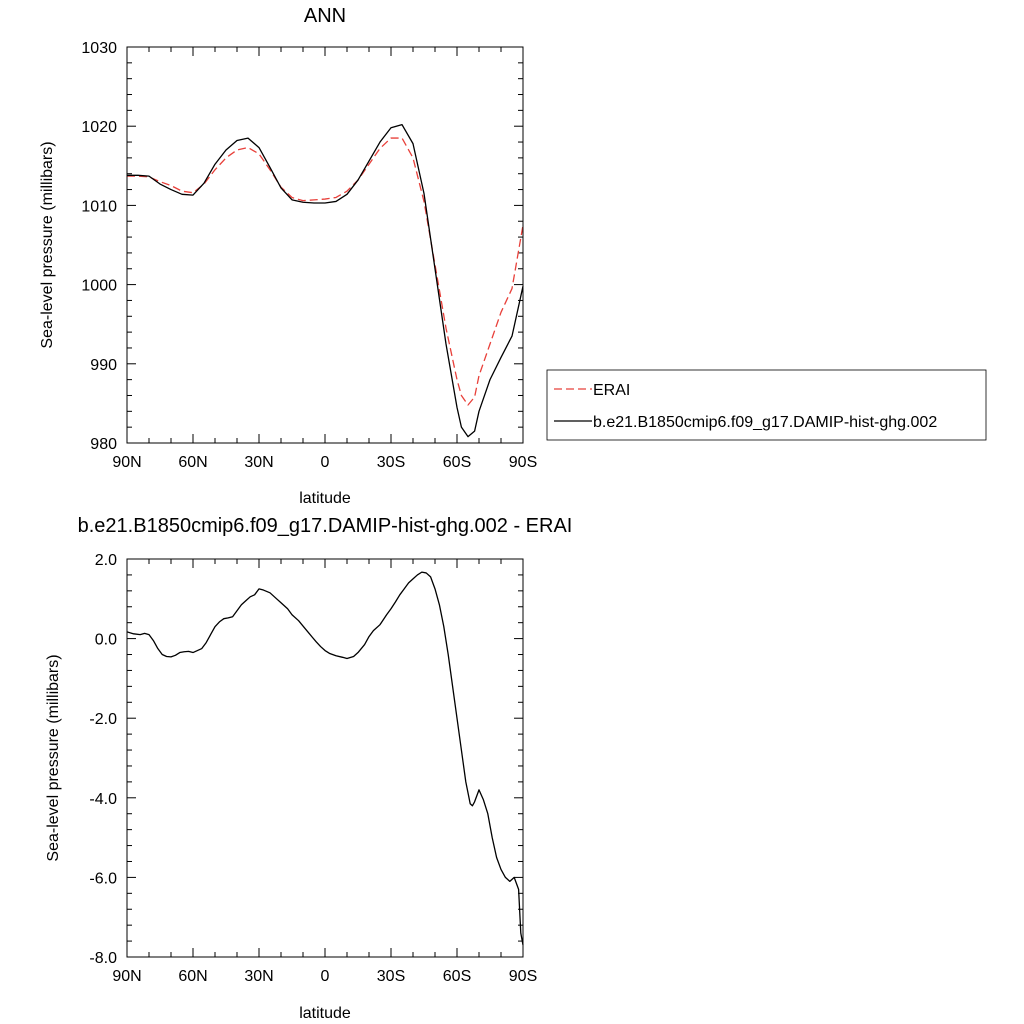 This screenshot has height=1024, width=1024. Describe the element at coordinates (325, 16) in the screenshot. I see `top-chart-title: ANN` at that location.